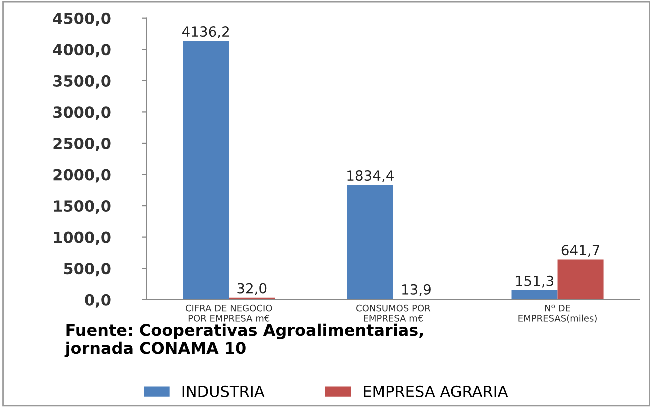 The image size is (653, 408). I want to click on y-tick-label: 1000,0, so click(82, 239).